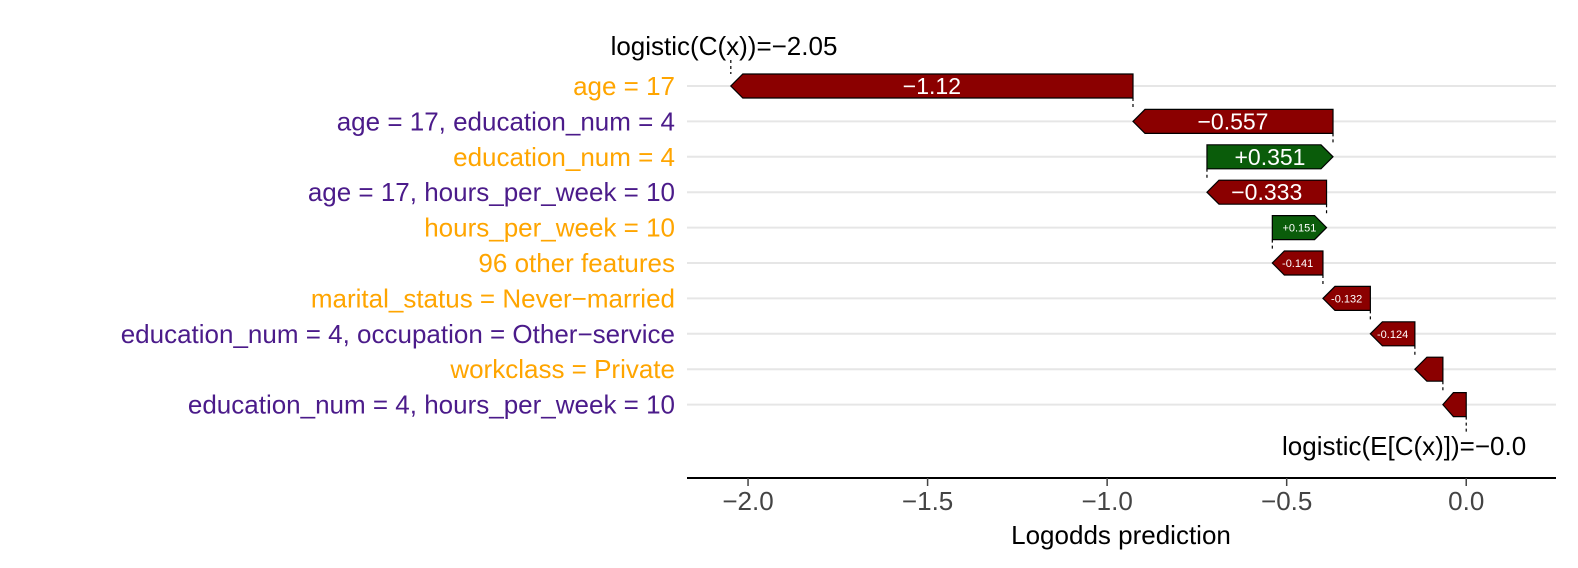  What do you see at coordinates (927, 501) in the screenshot?
I see `x-tick-label: −1.5` at bounding box center [927, 501].